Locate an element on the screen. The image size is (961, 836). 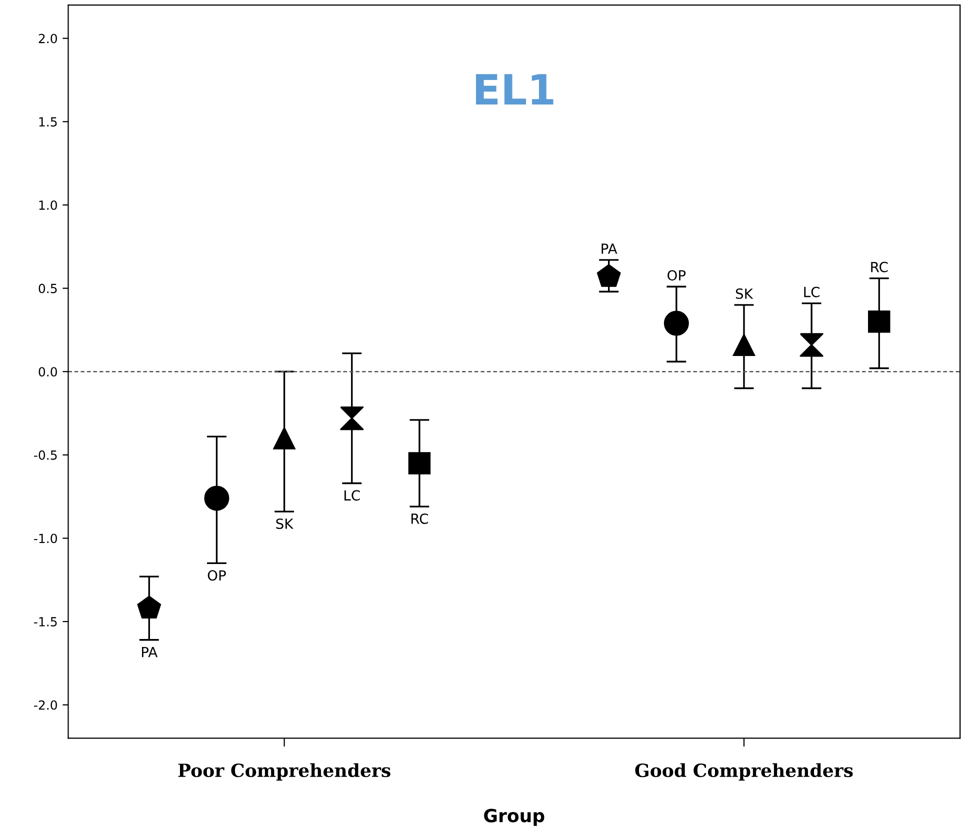
text: EL1 is located at coordinates (515, 89).